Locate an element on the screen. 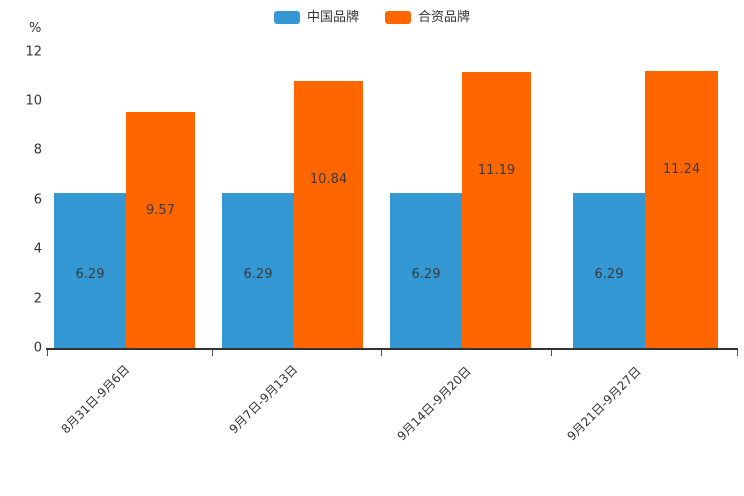 This screenshot has height=496, width=744. bar-joint-venture-brand-0: 9.57 is located at coordinates (160, 230).